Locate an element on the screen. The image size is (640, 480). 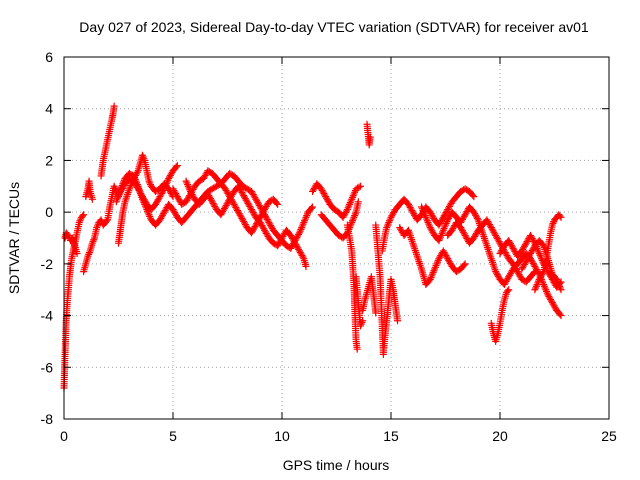
y-tick-label: -8 is located at coordinates (47, 419).